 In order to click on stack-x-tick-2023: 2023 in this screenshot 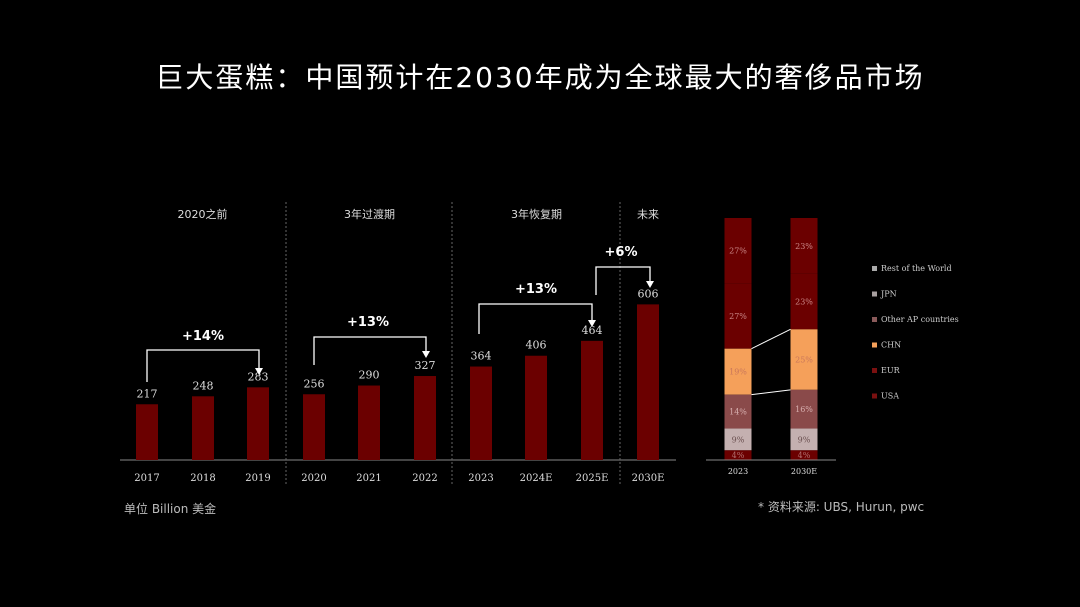, I will do `click(738, 471)`.